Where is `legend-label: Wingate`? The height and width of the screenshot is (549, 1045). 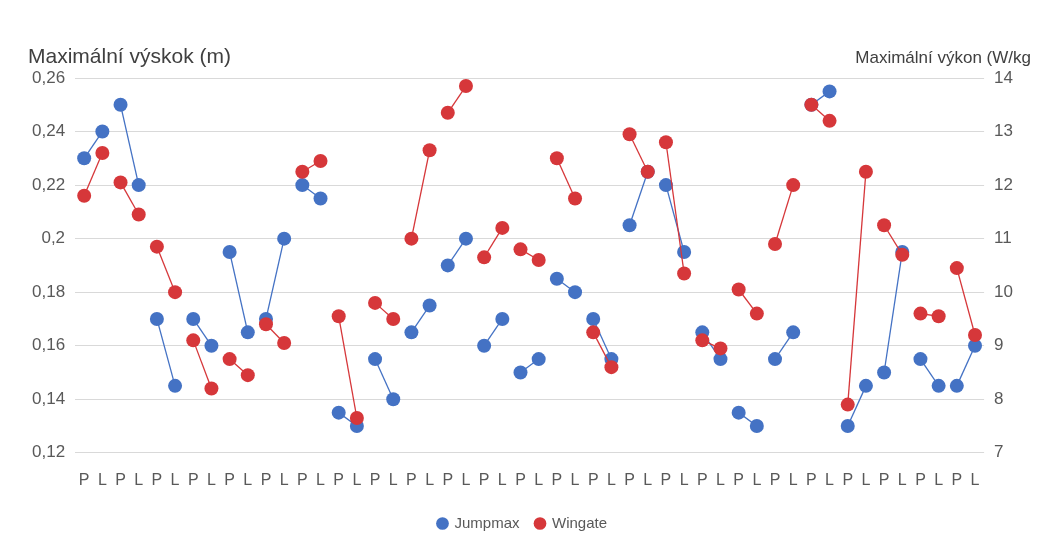
legend-label: Wingate is located at coordinates (580, 522).